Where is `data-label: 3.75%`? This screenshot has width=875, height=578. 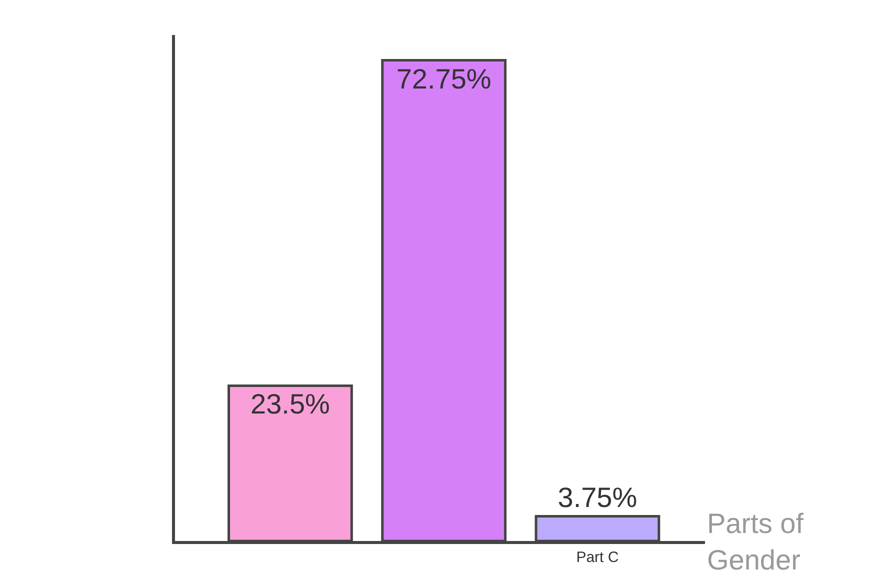
data-label: 3.75% is located at coordinates (598, 498).